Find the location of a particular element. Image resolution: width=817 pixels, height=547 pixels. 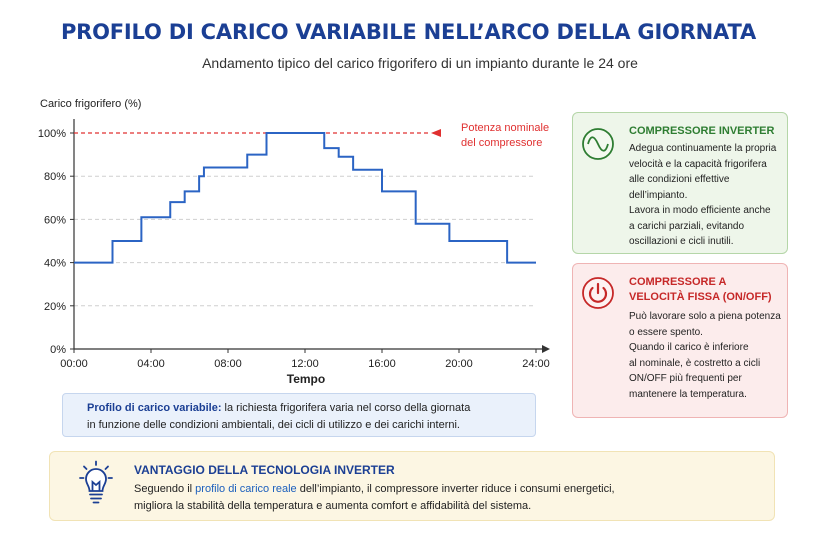

x-tick-label: 08:00 is located at coordinates (228, 364).